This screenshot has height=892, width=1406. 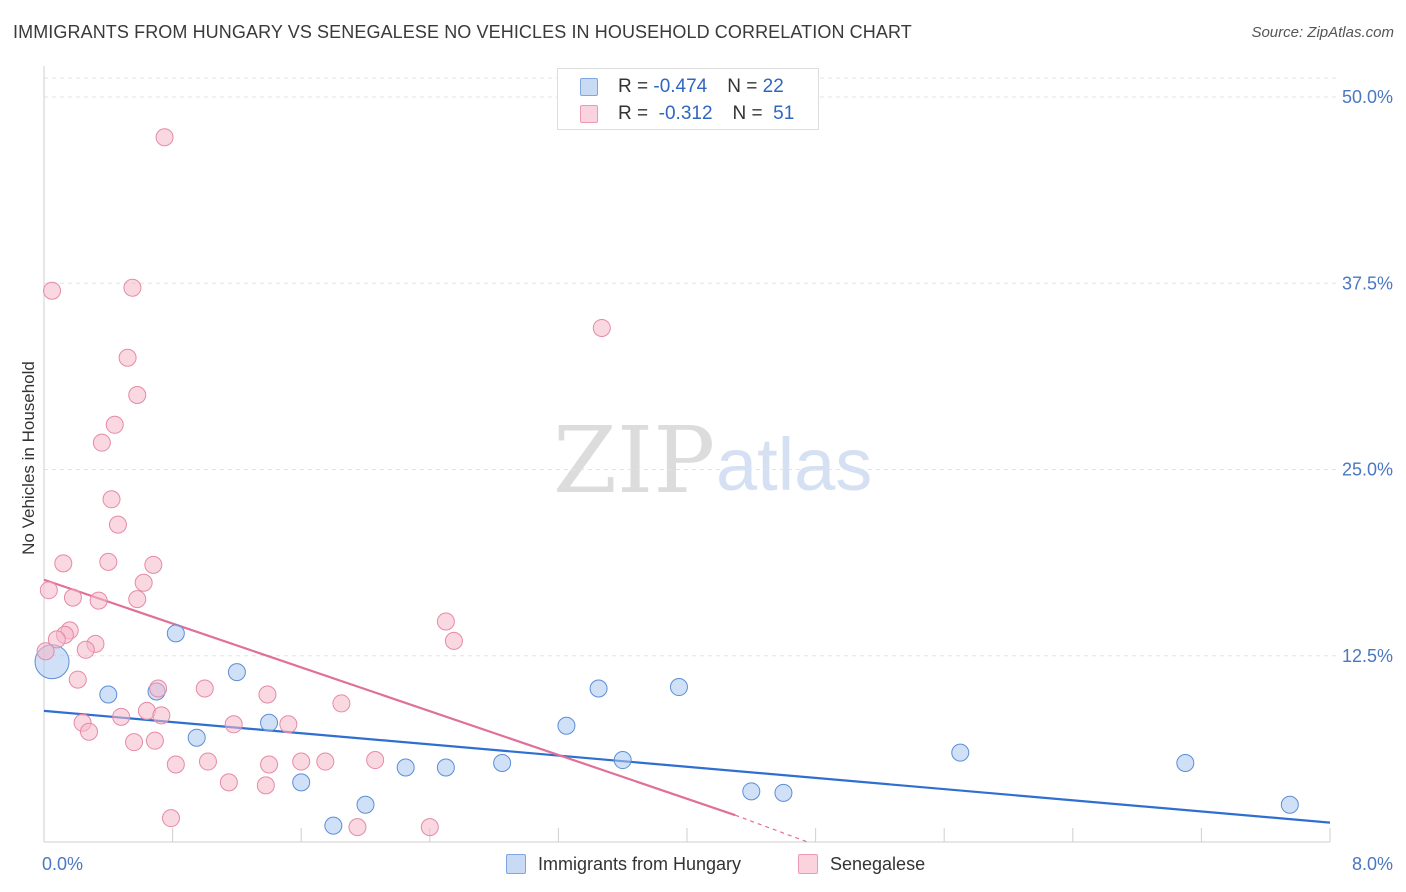 What do you see at coordinates (794, 464) in the screenshot?
I see `watermark-atlas: atlas` at bounding box center [794, 464].